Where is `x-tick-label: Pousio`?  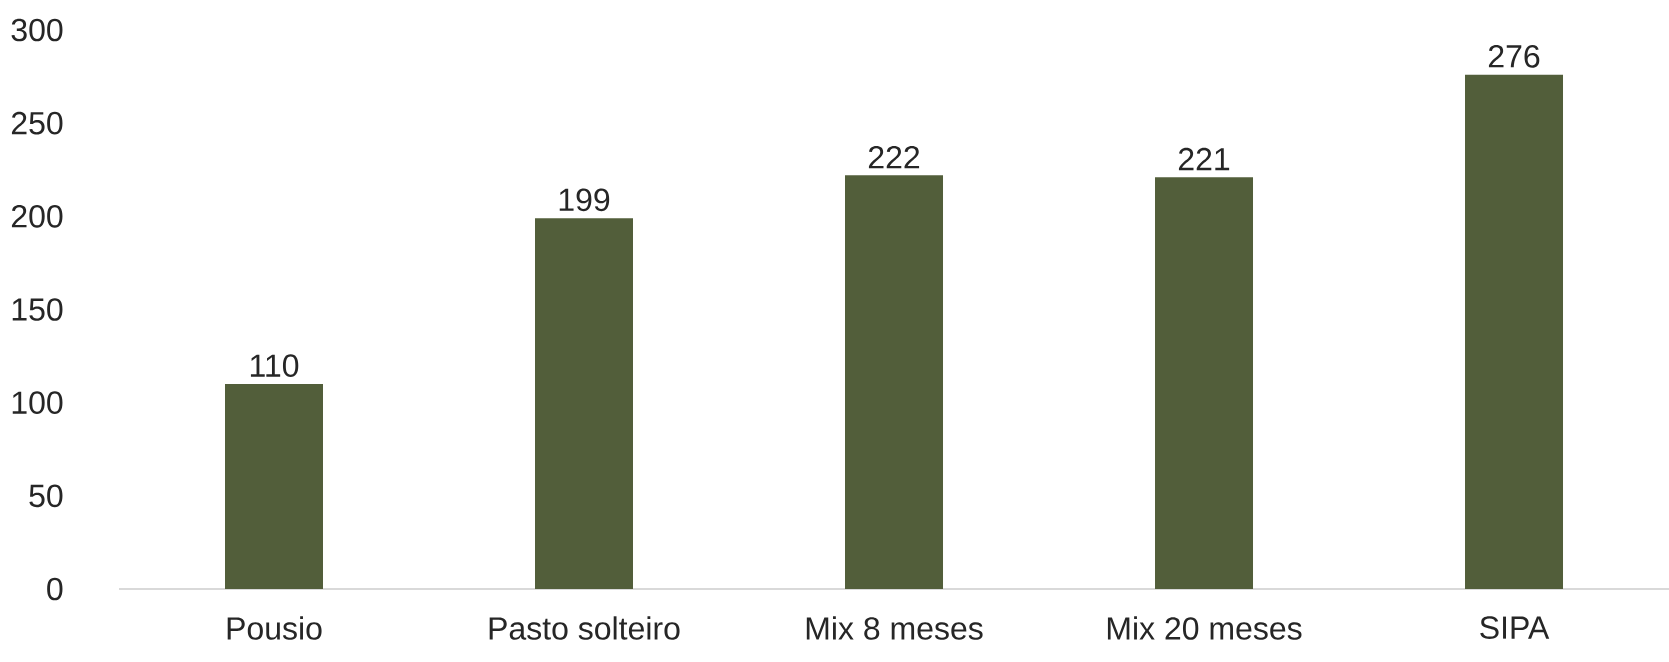 x-tick-label: Pousio is located at coordinates (274, 628).